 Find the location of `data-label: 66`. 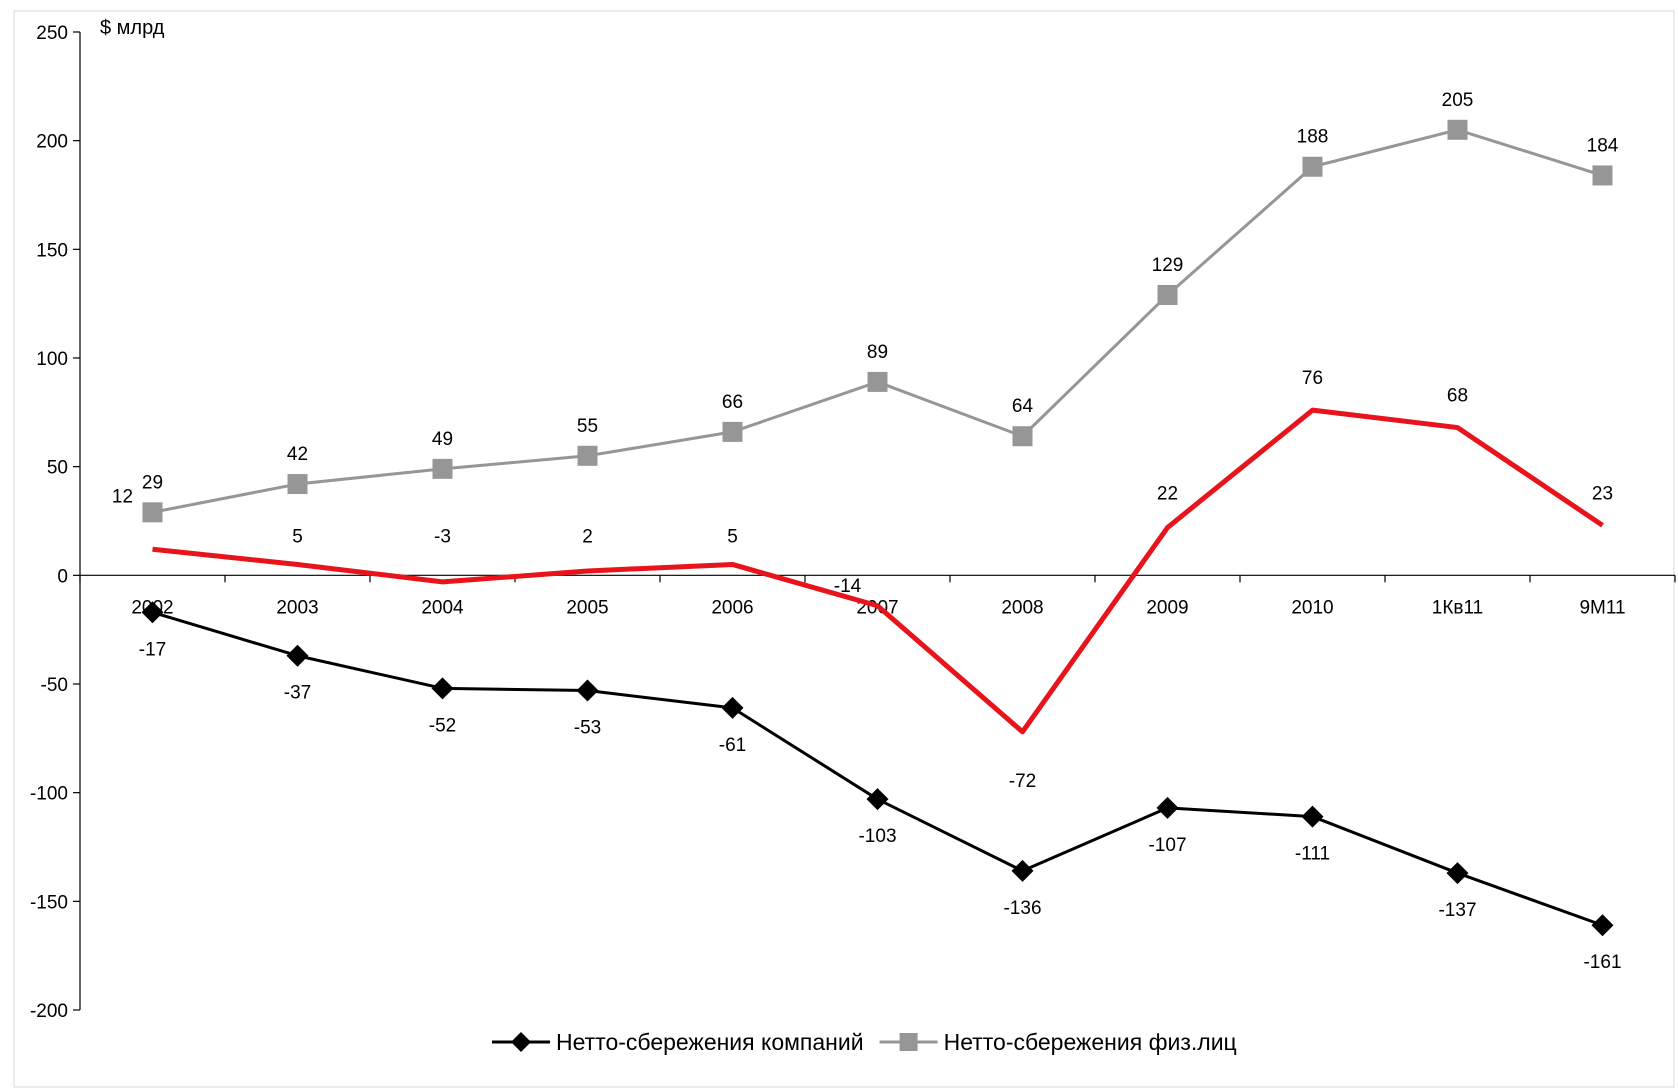

data-label: 66 is located at coordinates (732, 402).